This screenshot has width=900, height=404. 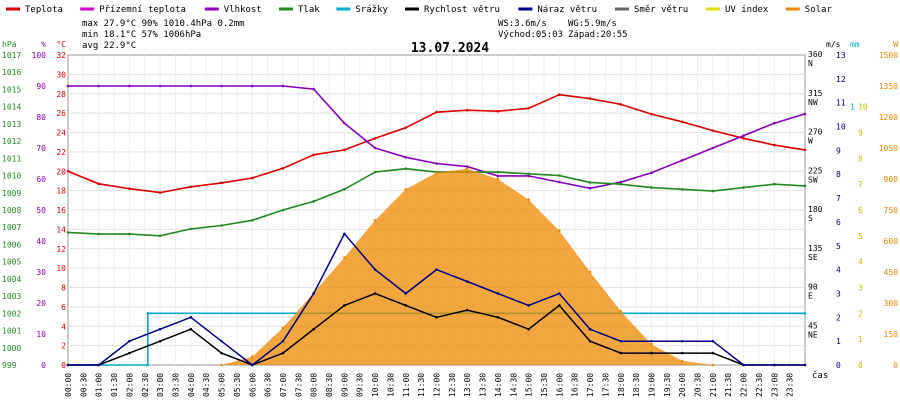 What do you see at coordinates (860, 133) in the screenshot?
I see `uv-axis-tick-1: 9` at bounding box center [860, 133].